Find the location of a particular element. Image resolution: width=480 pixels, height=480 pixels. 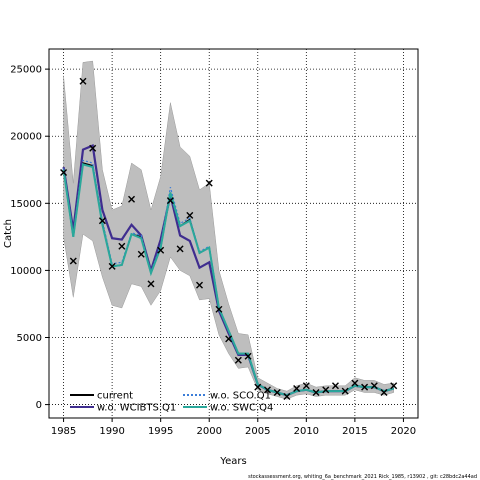

y-tick-label: 20000 is located at coordinates (26, 137).